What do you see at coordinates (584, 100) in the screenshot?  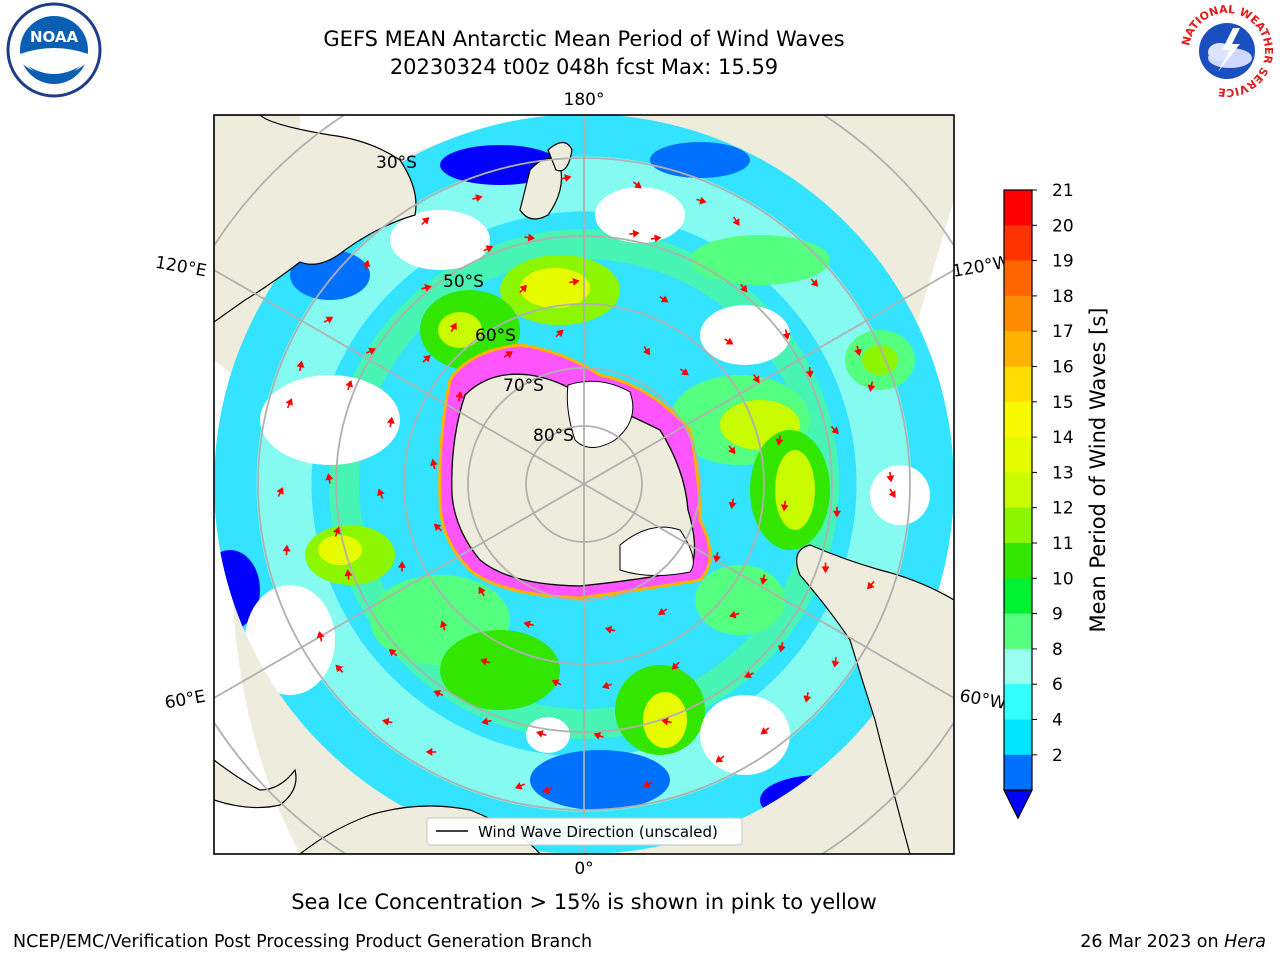 I see `lon-label-180: 180°` at bounding box center [584, 100].